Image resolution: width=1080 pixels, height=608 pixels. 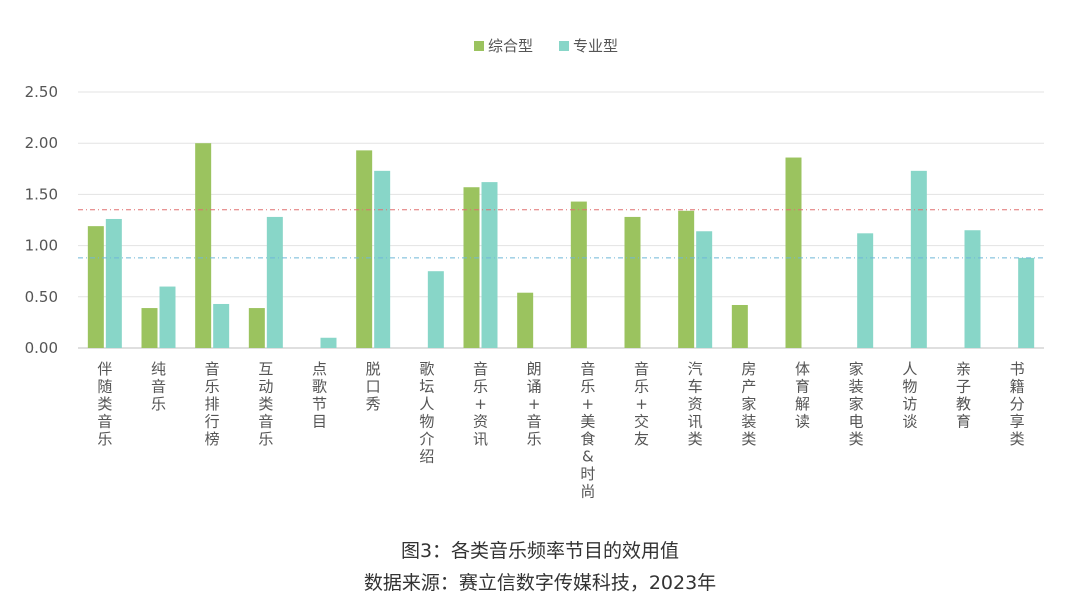 What do you see at coordinates (41, 194) in the screenshot?
I see `y-tick-label: 1.50` at bounding box center [41, 194].